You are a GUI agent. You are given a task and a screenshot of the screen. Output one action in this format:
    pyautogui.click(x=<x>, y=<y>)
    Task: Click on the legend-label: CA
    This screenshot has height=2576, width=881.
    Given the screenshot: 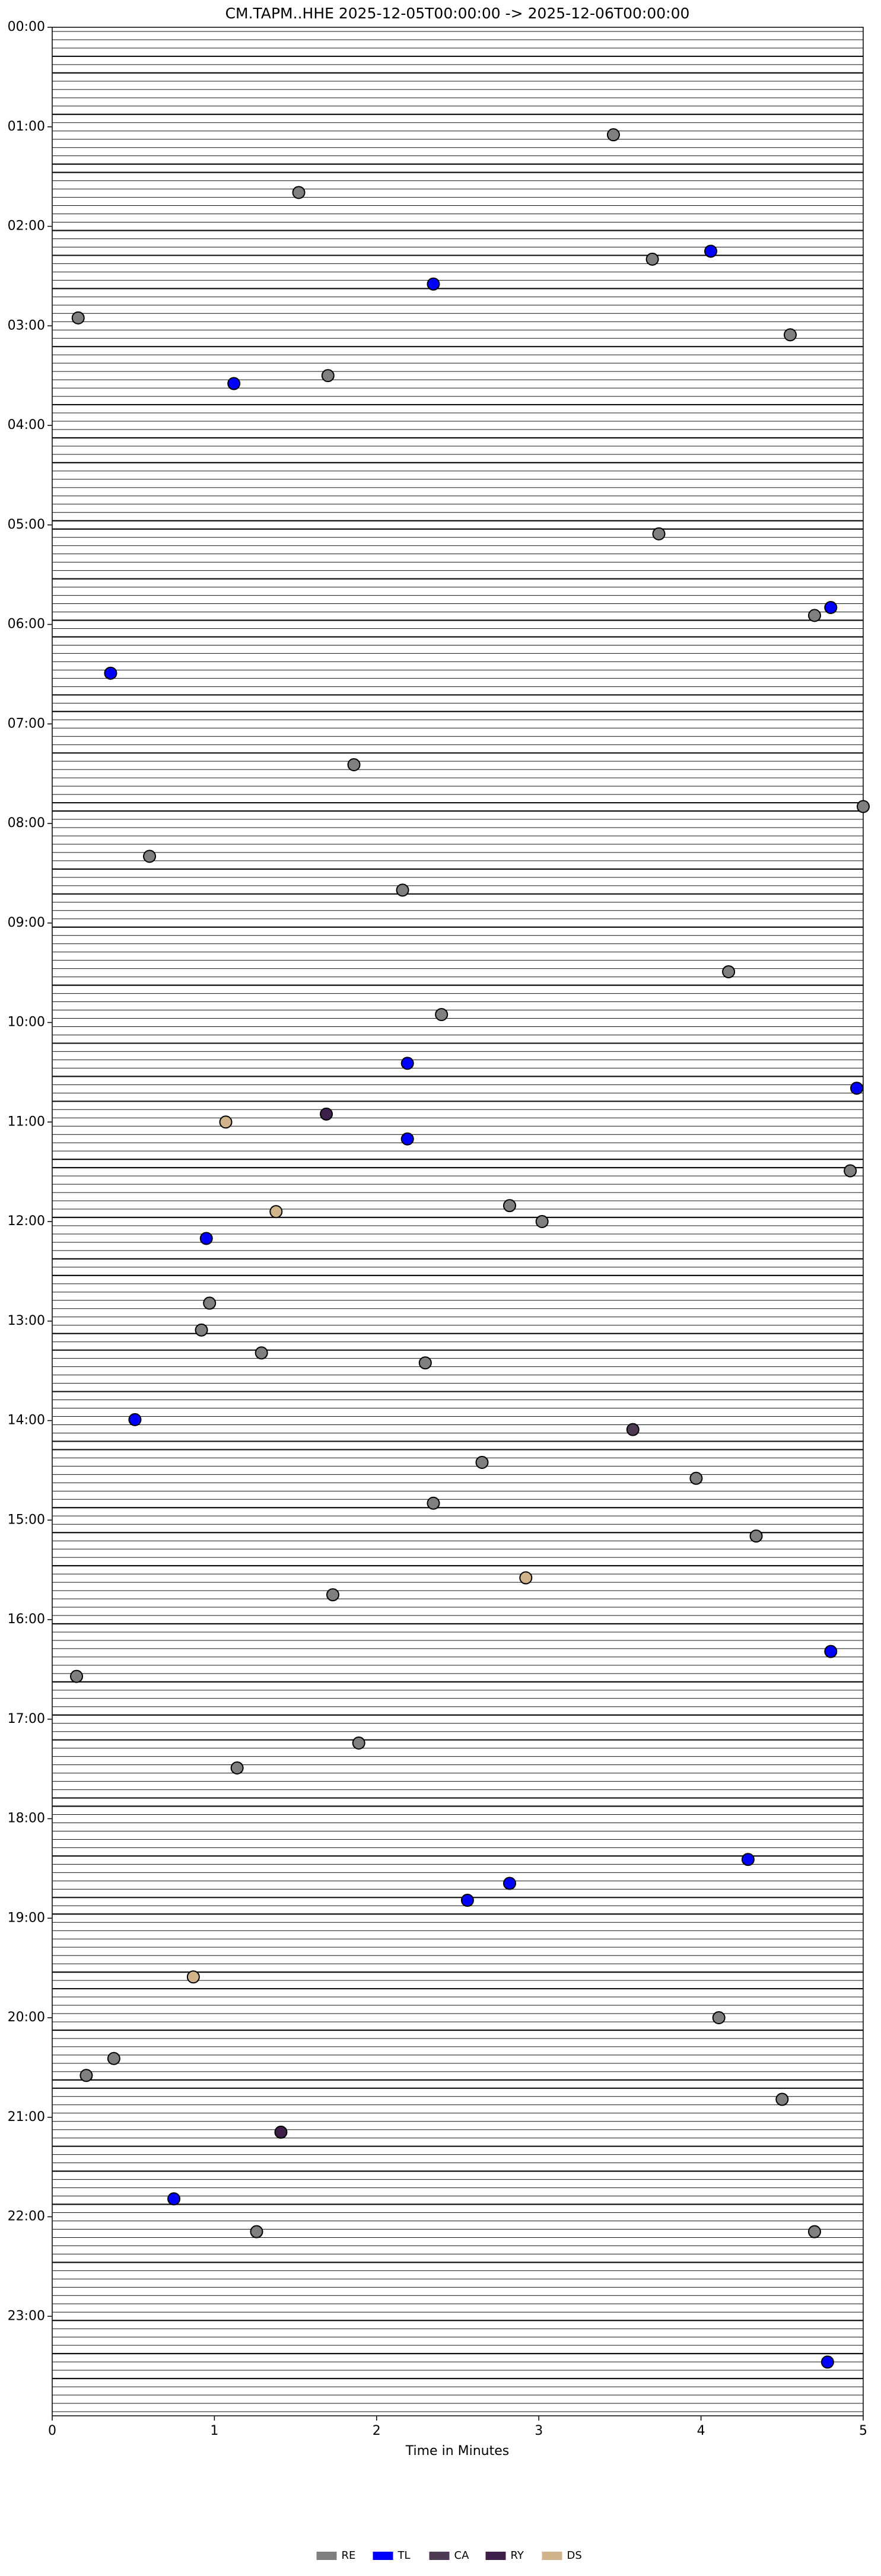 What is the action you would take?
    pyautogui.click(x=462, y=2555)
    